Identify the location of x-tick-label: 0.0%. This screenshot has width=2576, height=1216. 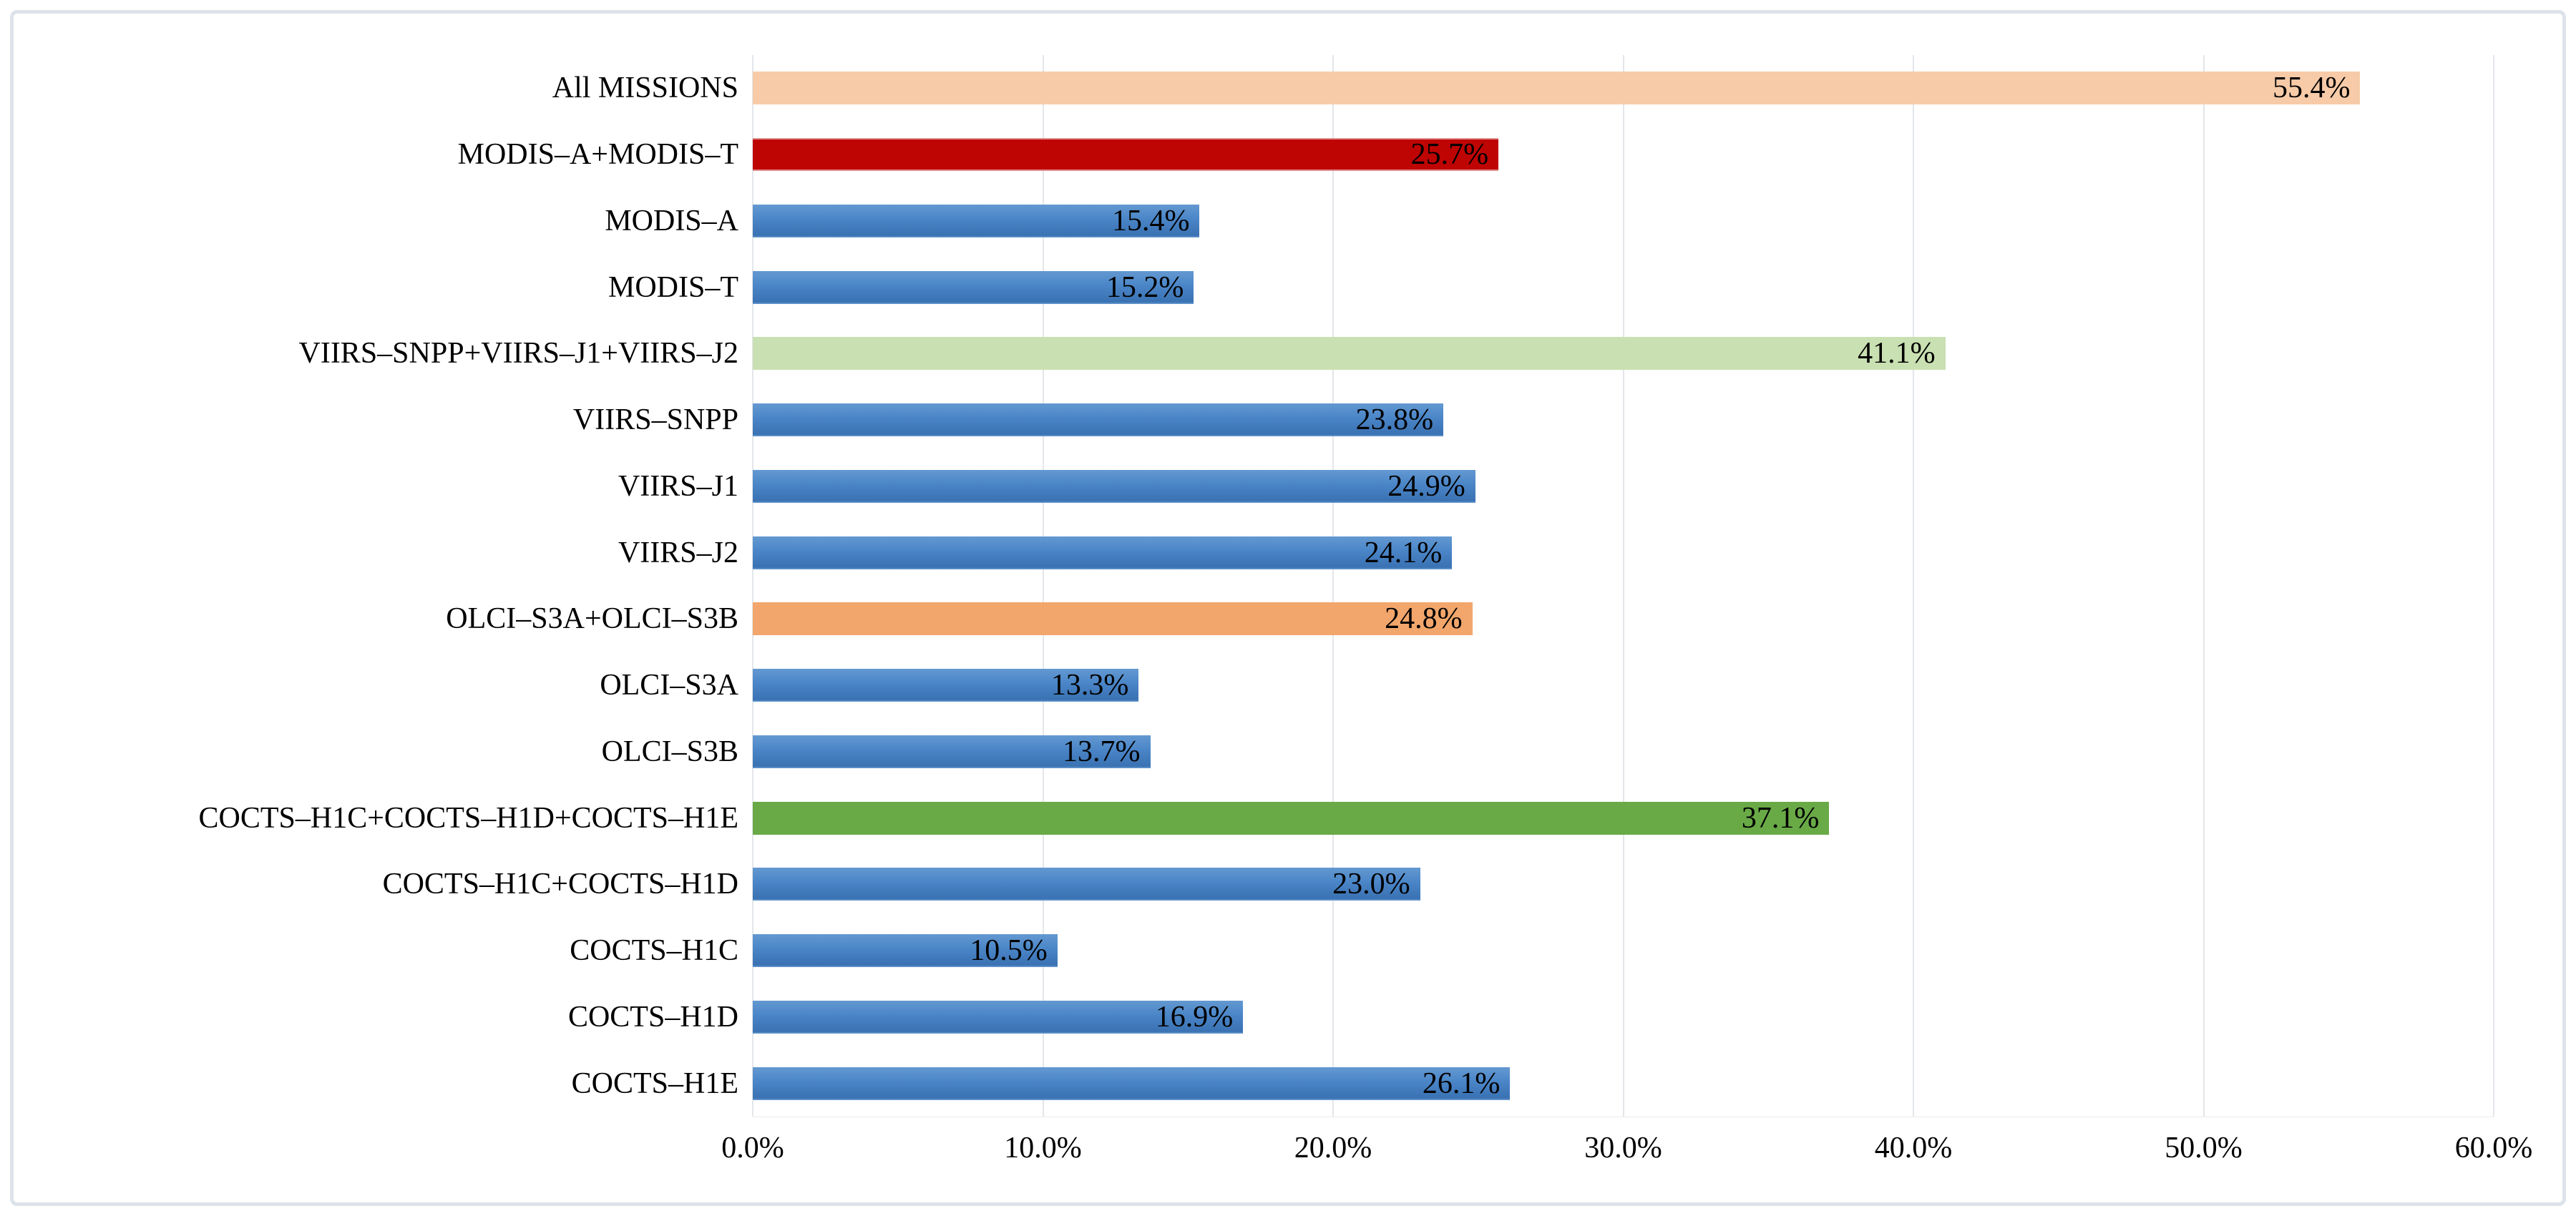
(752, 1148).